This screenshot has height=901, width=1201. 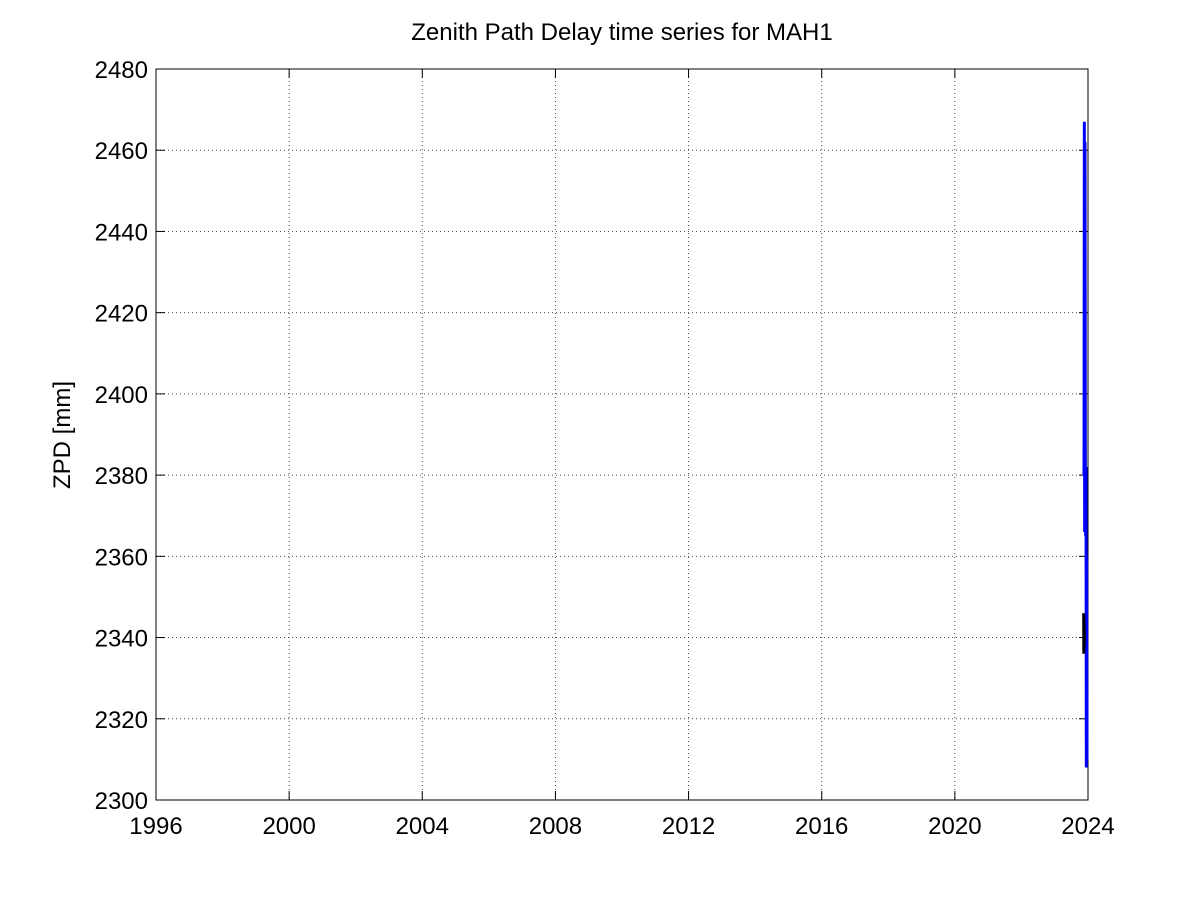 What do you see at coordinates (121, 720) in the screenshot?
I see `y-tick-label: 2320` at bounding box center [121, 720].